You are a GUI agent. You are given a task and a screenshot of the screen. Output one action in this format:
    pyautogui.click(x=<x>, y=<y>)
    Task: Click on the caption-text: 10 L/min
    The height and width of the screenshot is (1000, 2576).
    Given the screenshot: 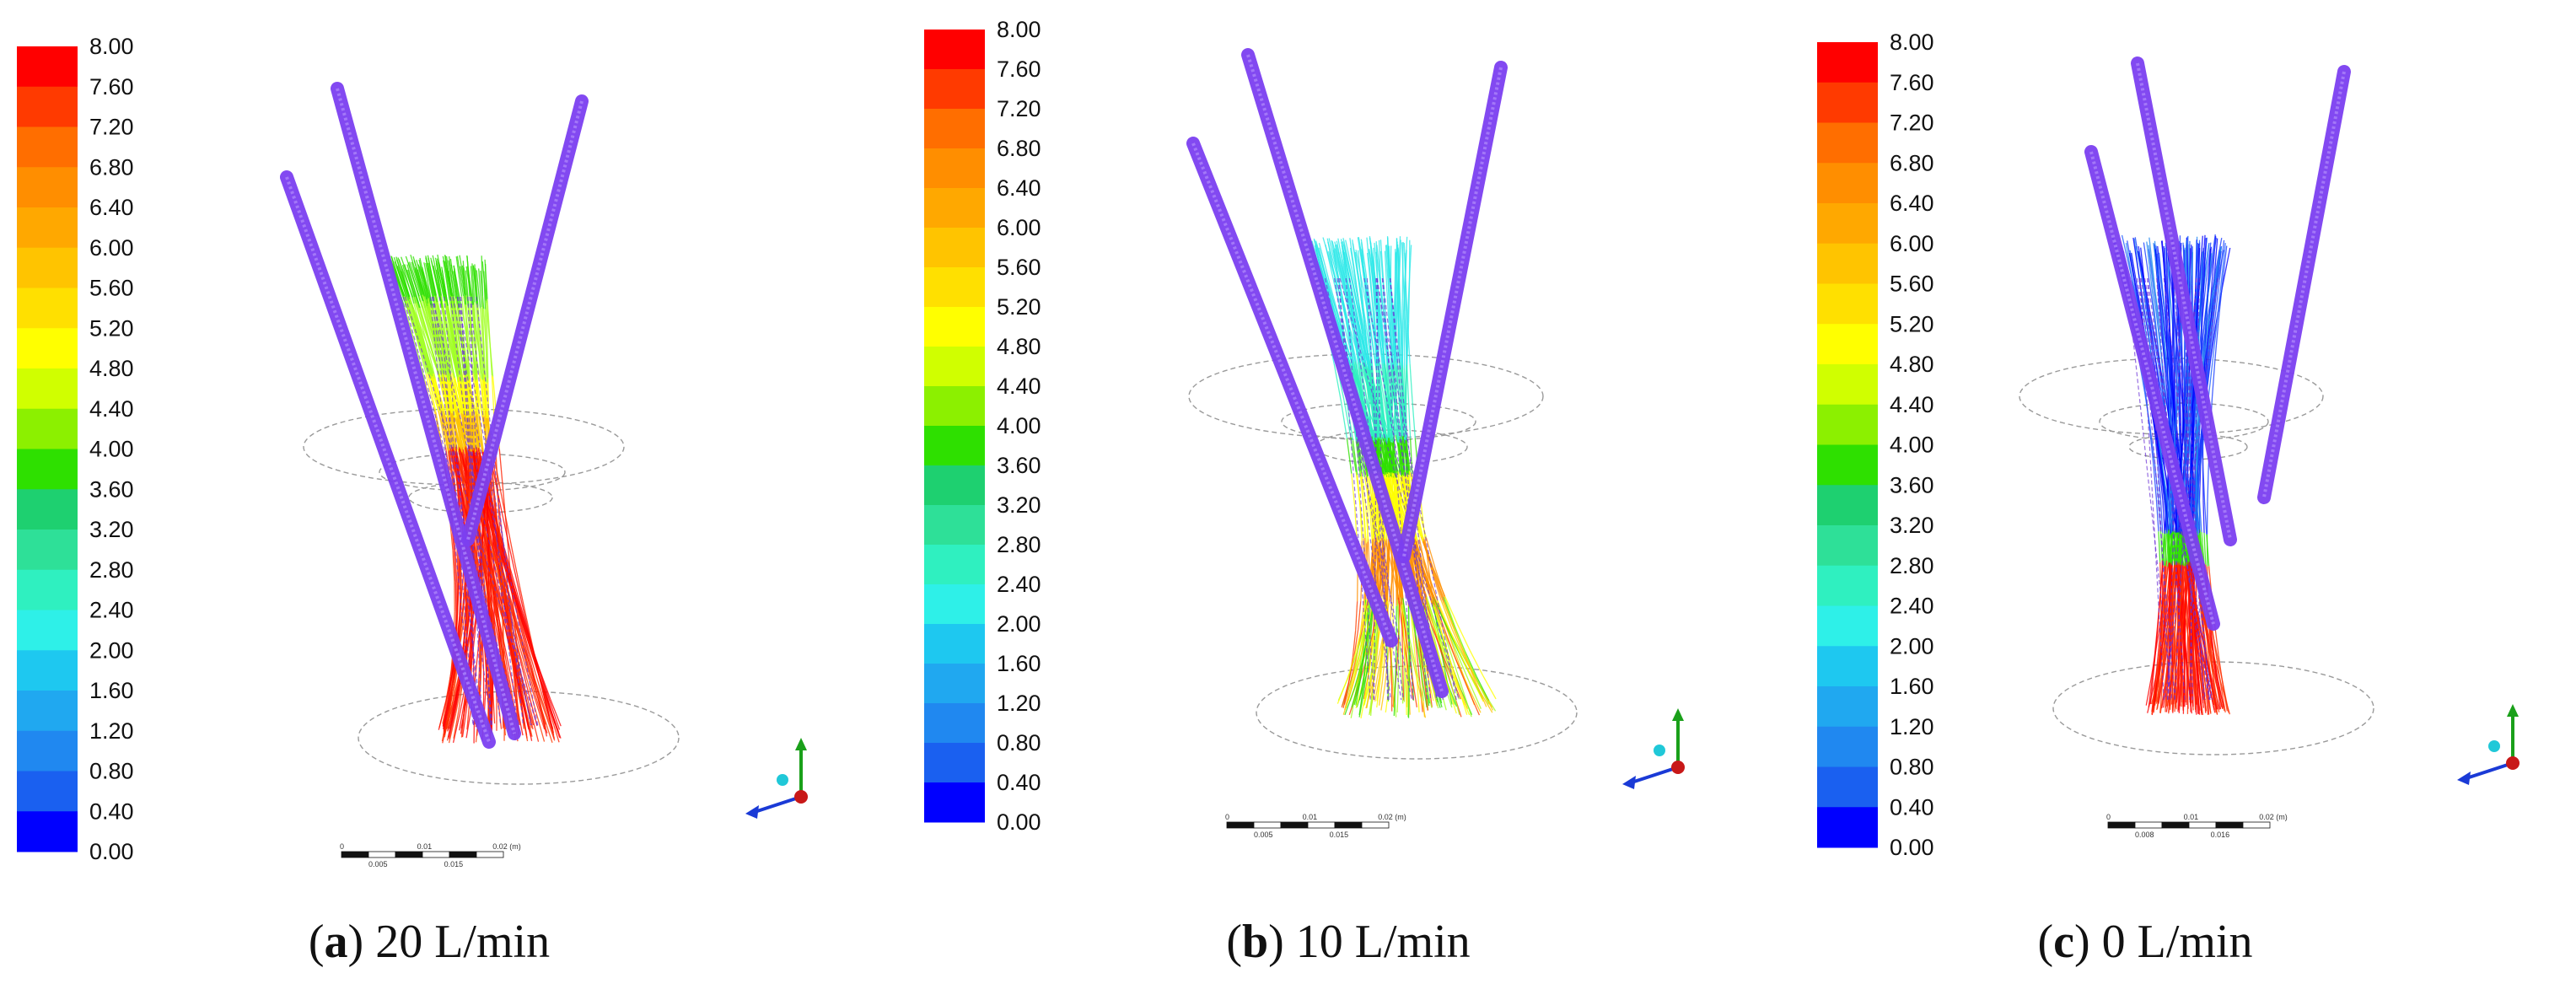 What is the action you would take?
    pyautogui.click(x=1383, y=942)
    